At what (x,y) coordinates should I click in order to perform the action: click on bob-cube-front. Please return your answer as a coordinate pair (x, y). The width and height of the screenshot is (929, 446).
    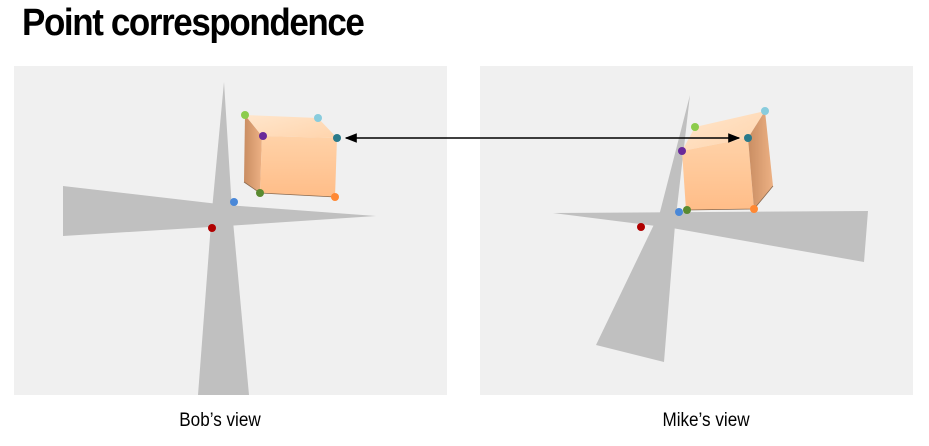
    Looking at the image, I should click on (298, 166).